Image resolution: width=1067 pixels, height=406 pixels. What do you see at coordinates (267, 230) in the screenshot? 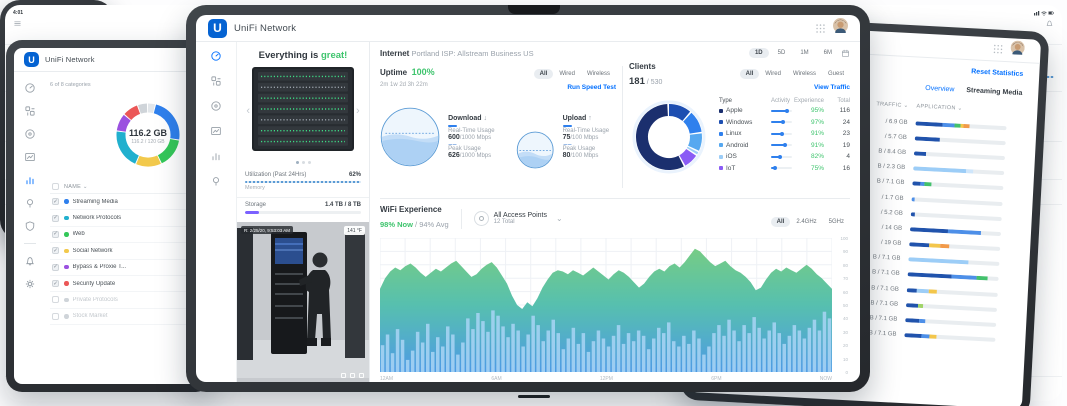
I see `camera-timestamp: R: 2/25/20, 9:53:03 AM` at bounding box center [267, 230].